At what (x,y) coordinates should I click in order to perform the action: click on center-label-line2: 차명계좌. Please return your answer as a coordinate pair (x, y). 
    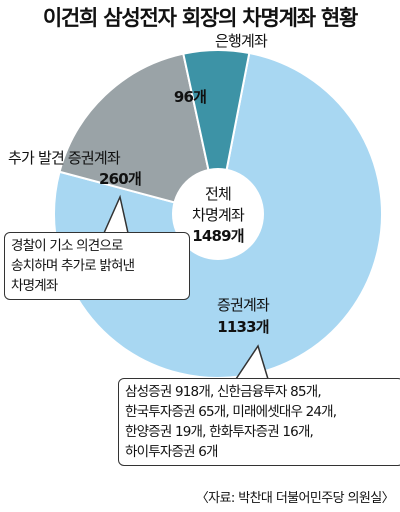
    Looking at the image, I should click on (218, 215).